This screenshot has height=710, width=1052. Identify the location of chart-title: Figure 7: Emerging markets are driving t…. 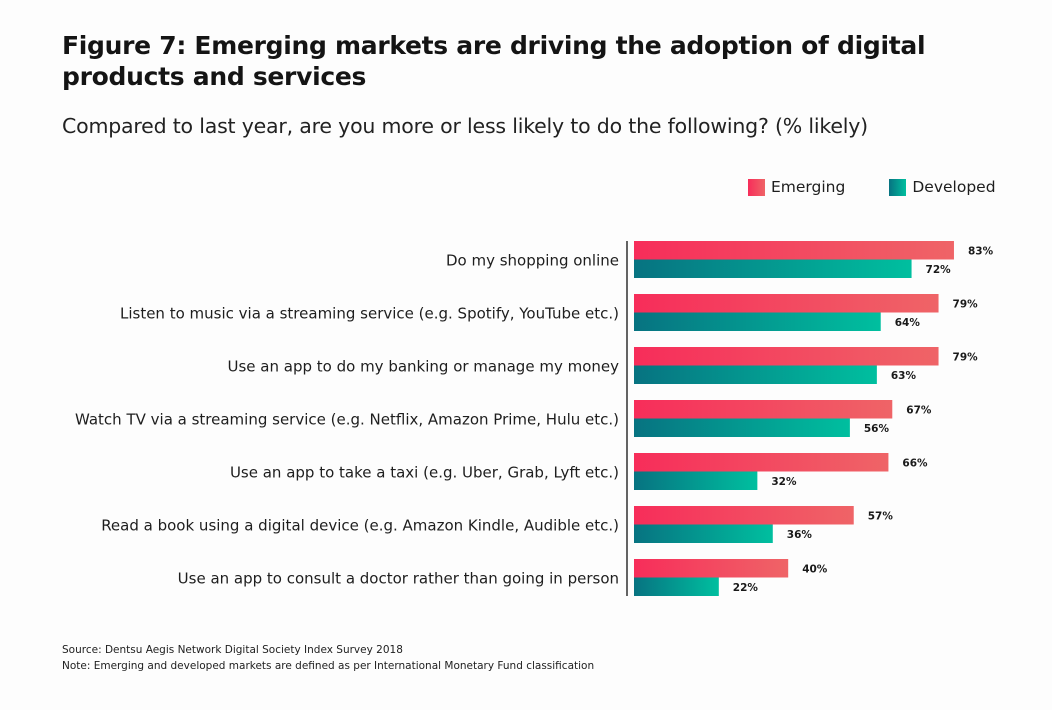
(494, 61).